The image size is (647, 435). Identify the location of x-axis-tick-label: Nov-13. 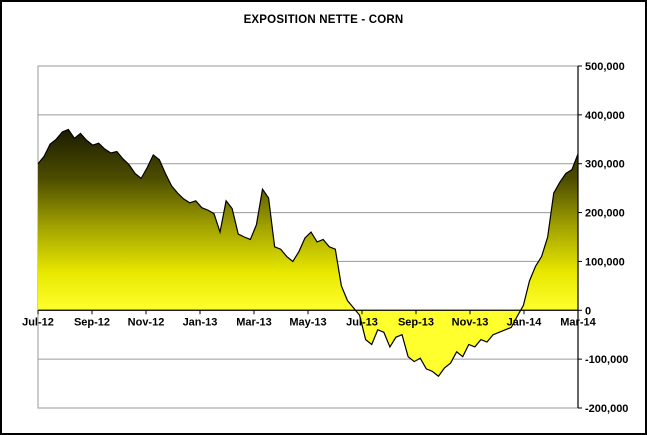
(470, 322).